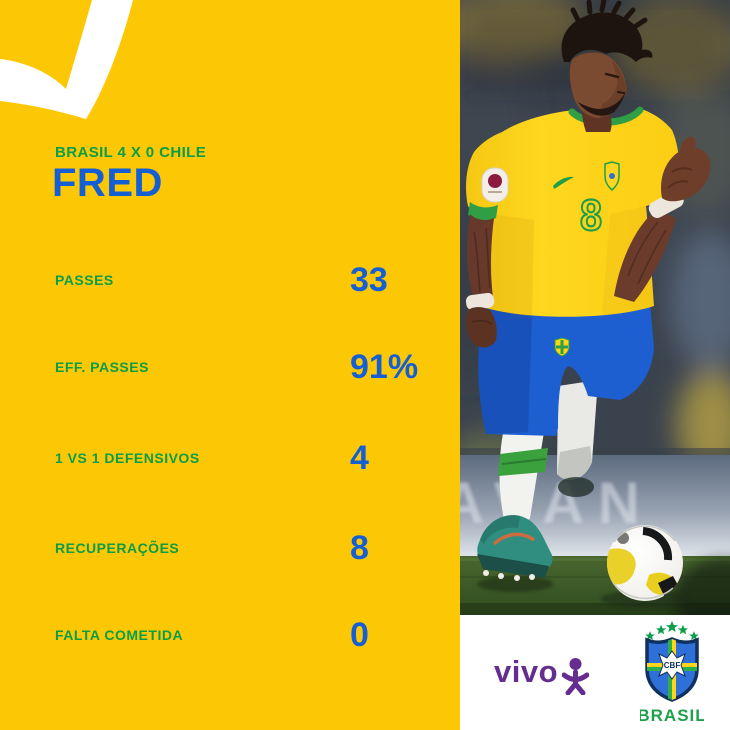  I want to click on stat-row-passes: PASSES 33, so click(230, 280).